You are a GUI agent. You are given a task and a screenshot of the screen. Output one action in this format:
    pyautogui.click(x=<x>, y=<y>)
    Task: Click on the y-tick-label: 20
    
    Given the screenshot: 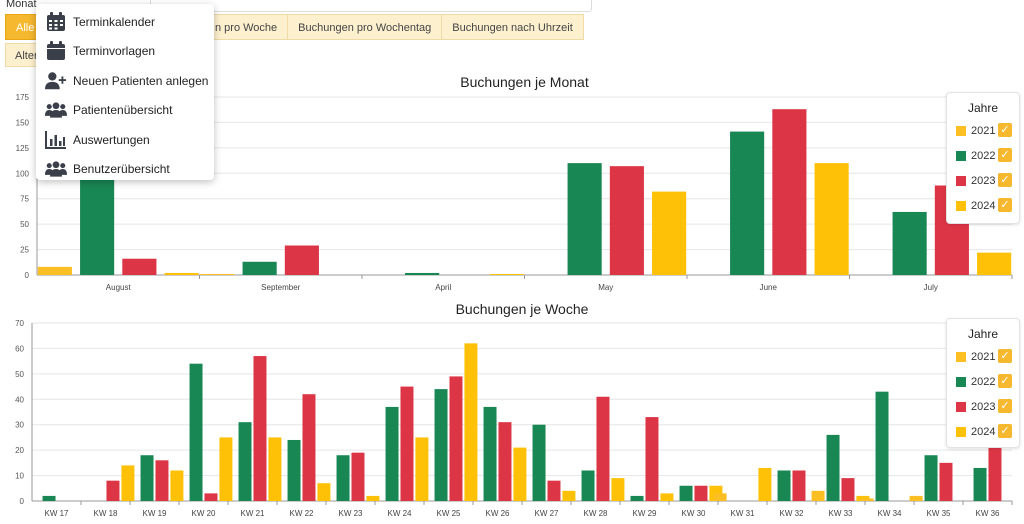 What is the action you would take?
    pyautogui.click(x=19, y=450)
    